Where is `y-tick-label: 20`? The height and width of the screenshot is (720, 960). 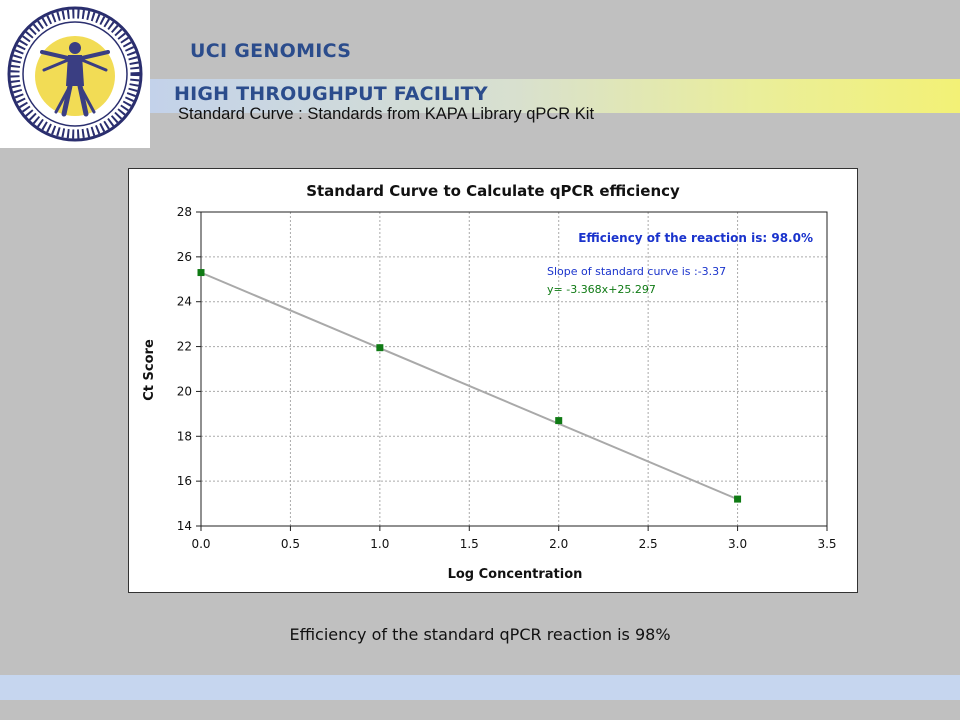
y-tick-label: 20 is located at coordinates (184, 391).